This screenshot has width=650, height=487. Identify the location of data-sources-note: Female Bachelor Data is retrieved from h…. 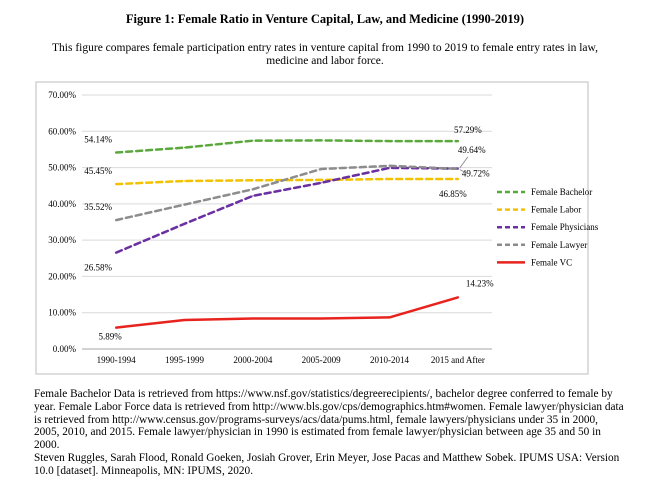
(329, 420).